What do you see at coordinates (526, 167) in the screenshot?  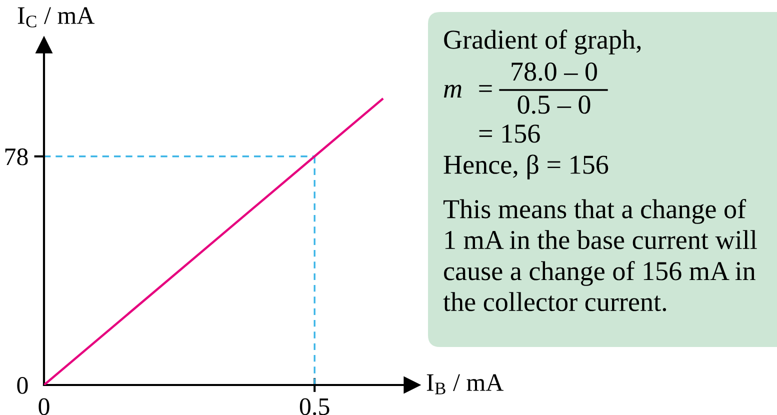 I see `text: Hence, β = 156` at bounding box center [526, 167].